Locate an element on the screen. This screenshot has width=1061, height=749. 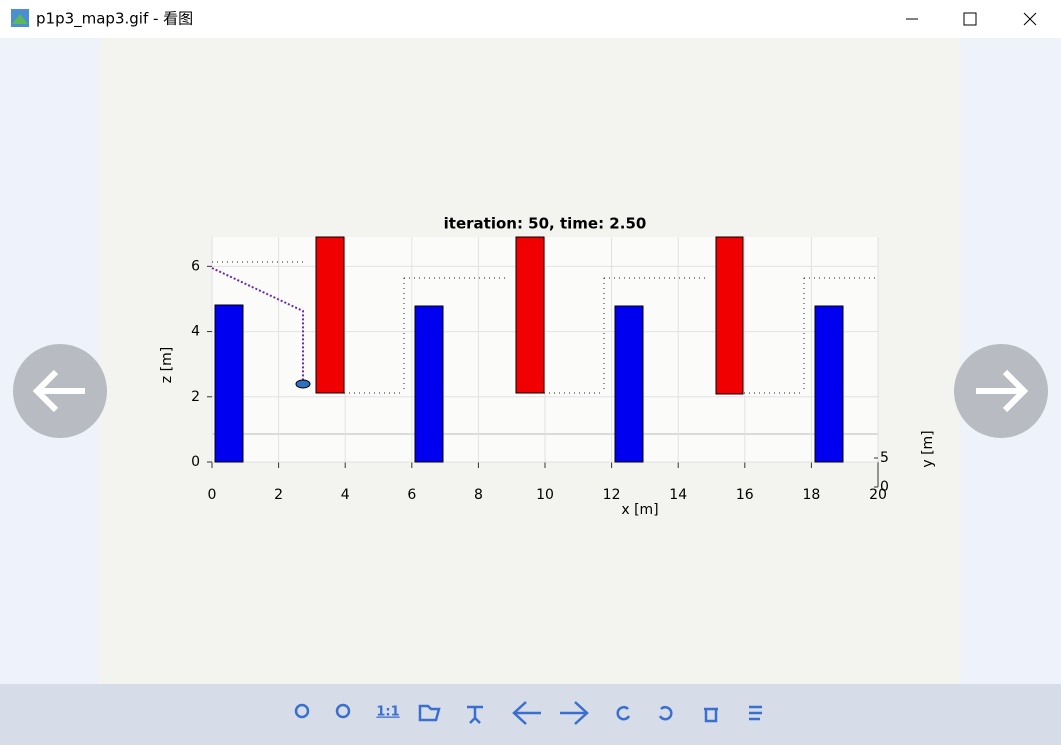
x-tick-label: 6 is located at coordinates (411, 495).